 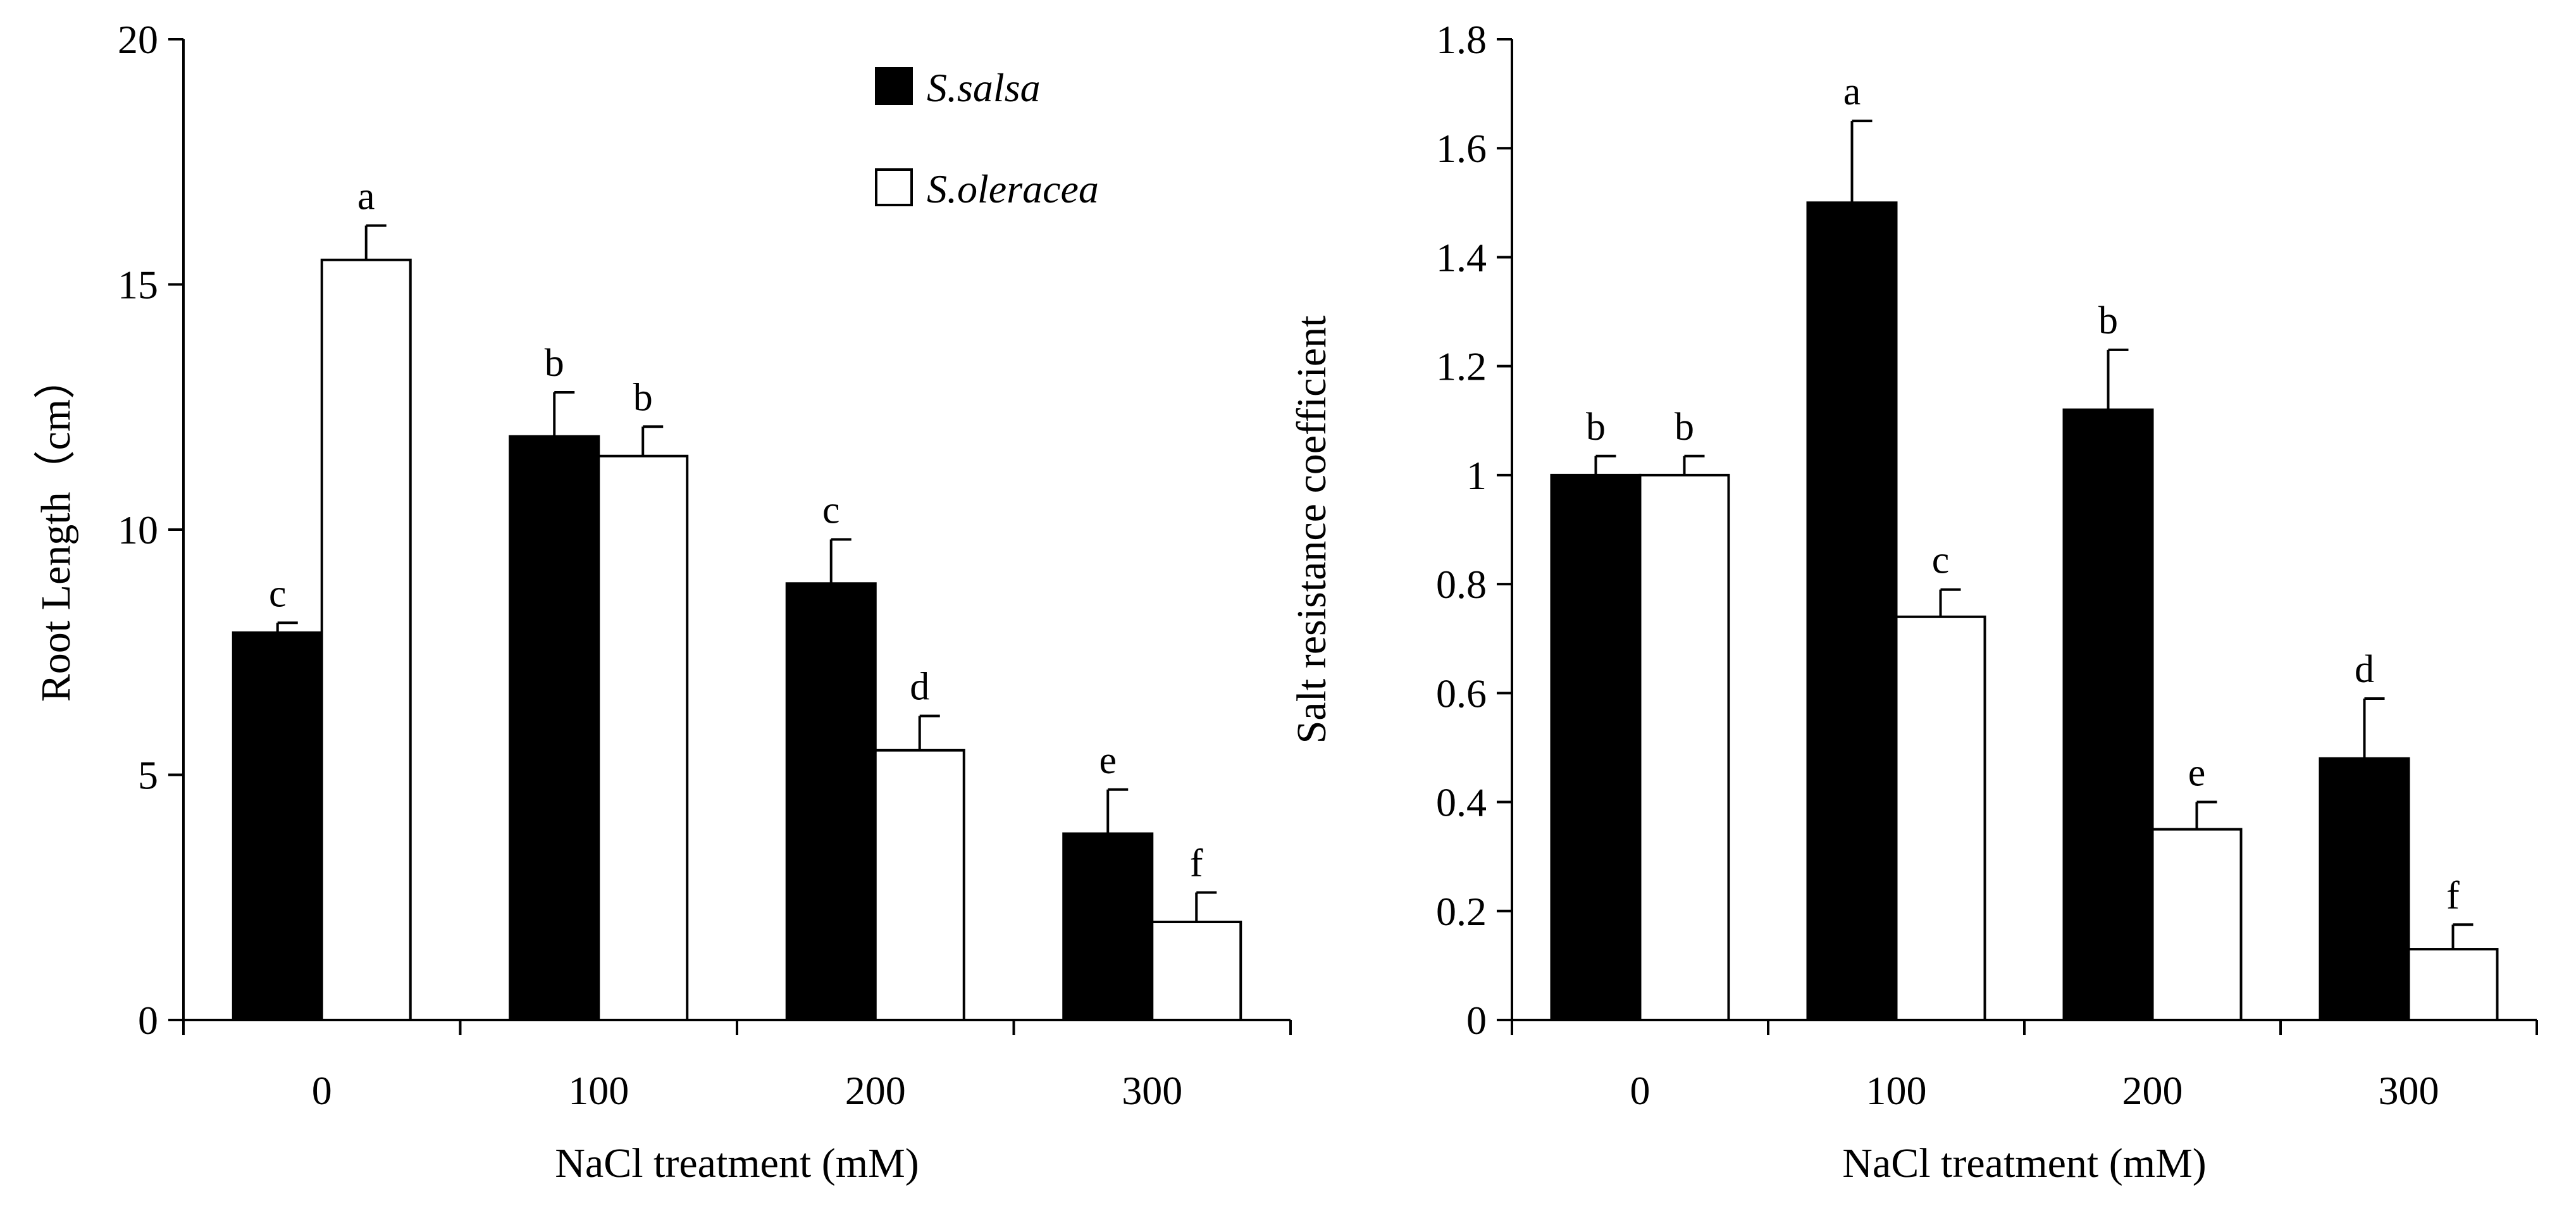 What do you see at coordinates (1462, 148) in the screenshot?
I see `y-tick-label: 1.6` at bounding box center [1462, 148].